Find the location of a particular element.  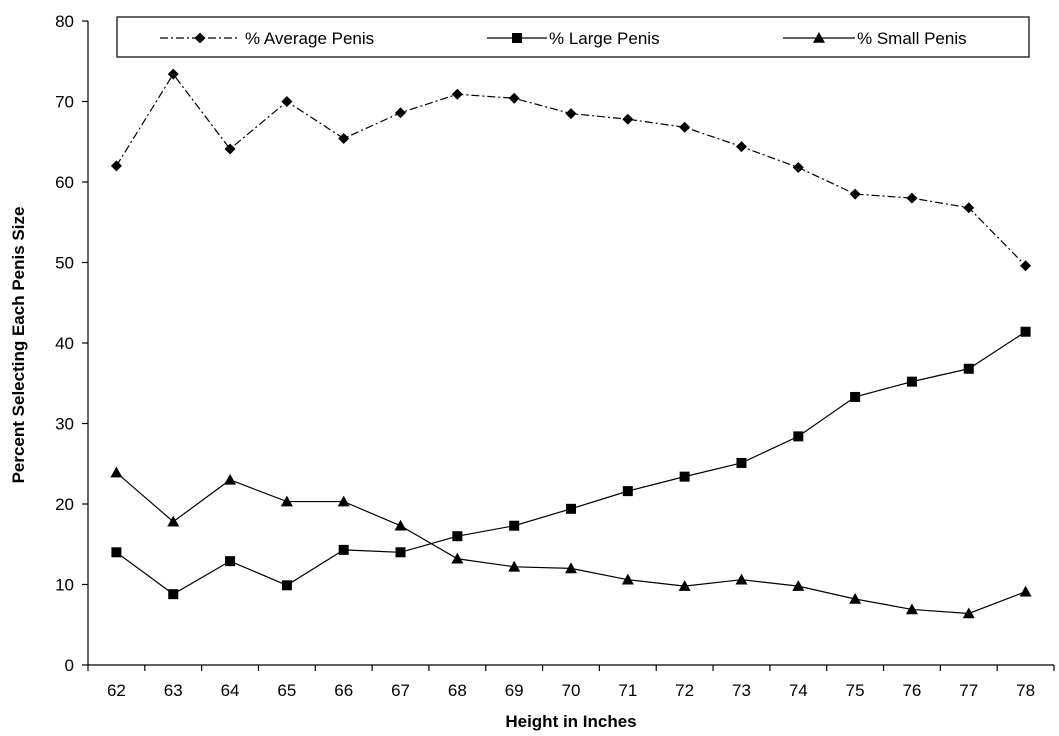

y-tick-label: 30 is located at coordinates (64, 424).